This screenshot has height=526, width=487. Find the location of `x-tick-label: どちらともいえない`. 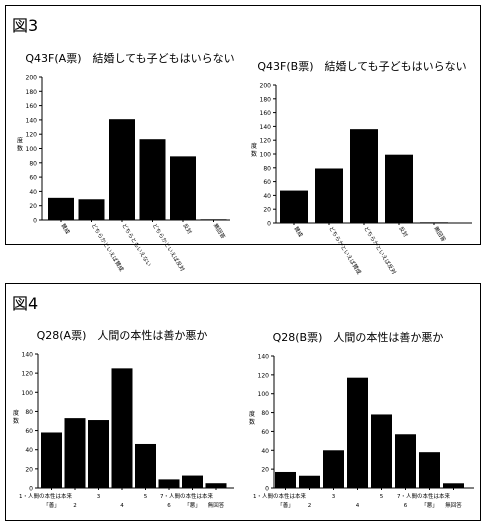

x-tick-label: どちらともいえない is located at coordinates (136, 245).